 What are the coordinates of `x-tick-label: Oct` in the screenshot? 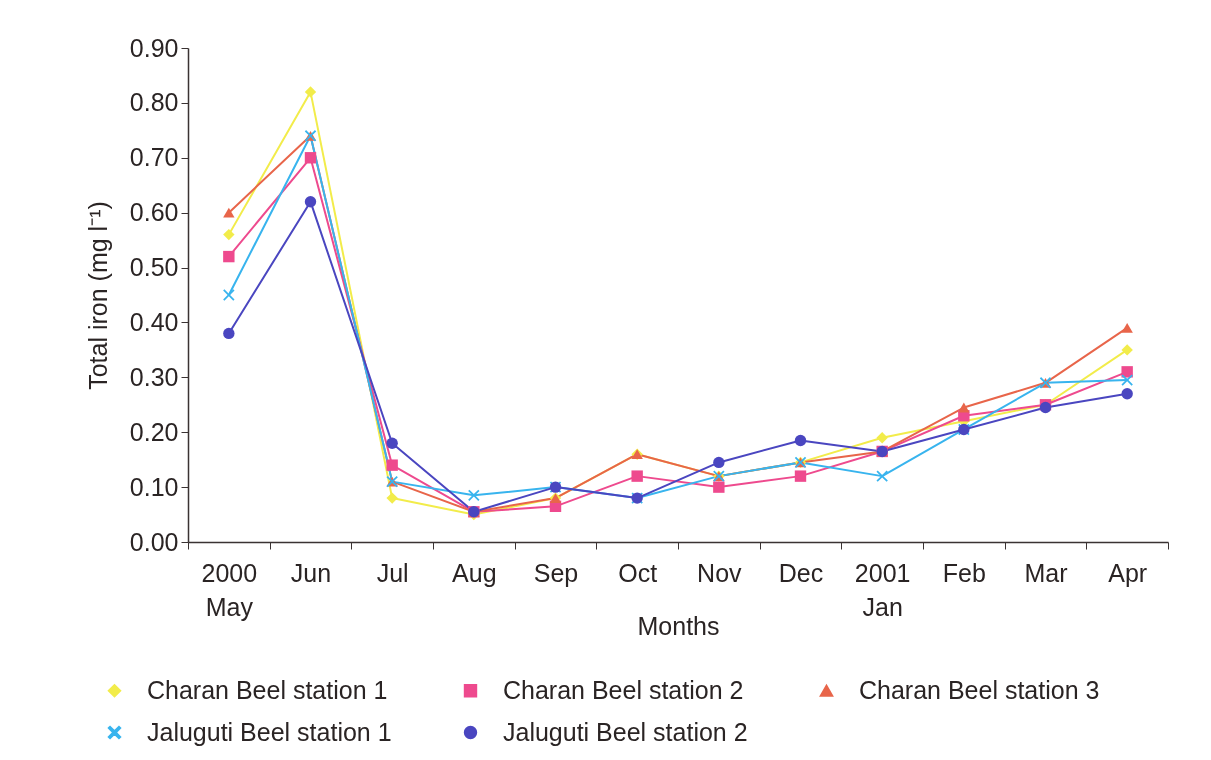 It's located at (638, 572).